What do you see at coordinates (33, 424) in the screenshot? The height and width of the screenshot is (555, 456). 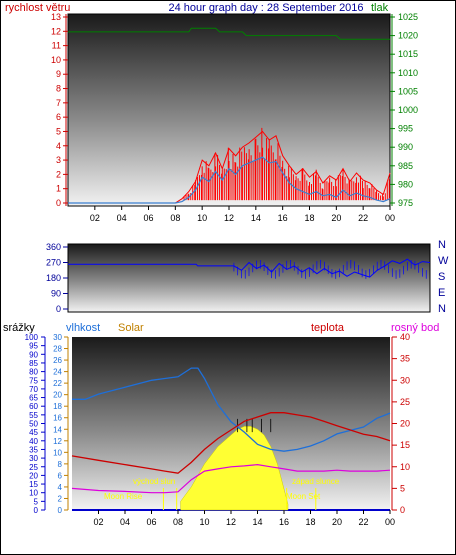 I see `precip-tick-label: 50` at bounding box center [33, 424].